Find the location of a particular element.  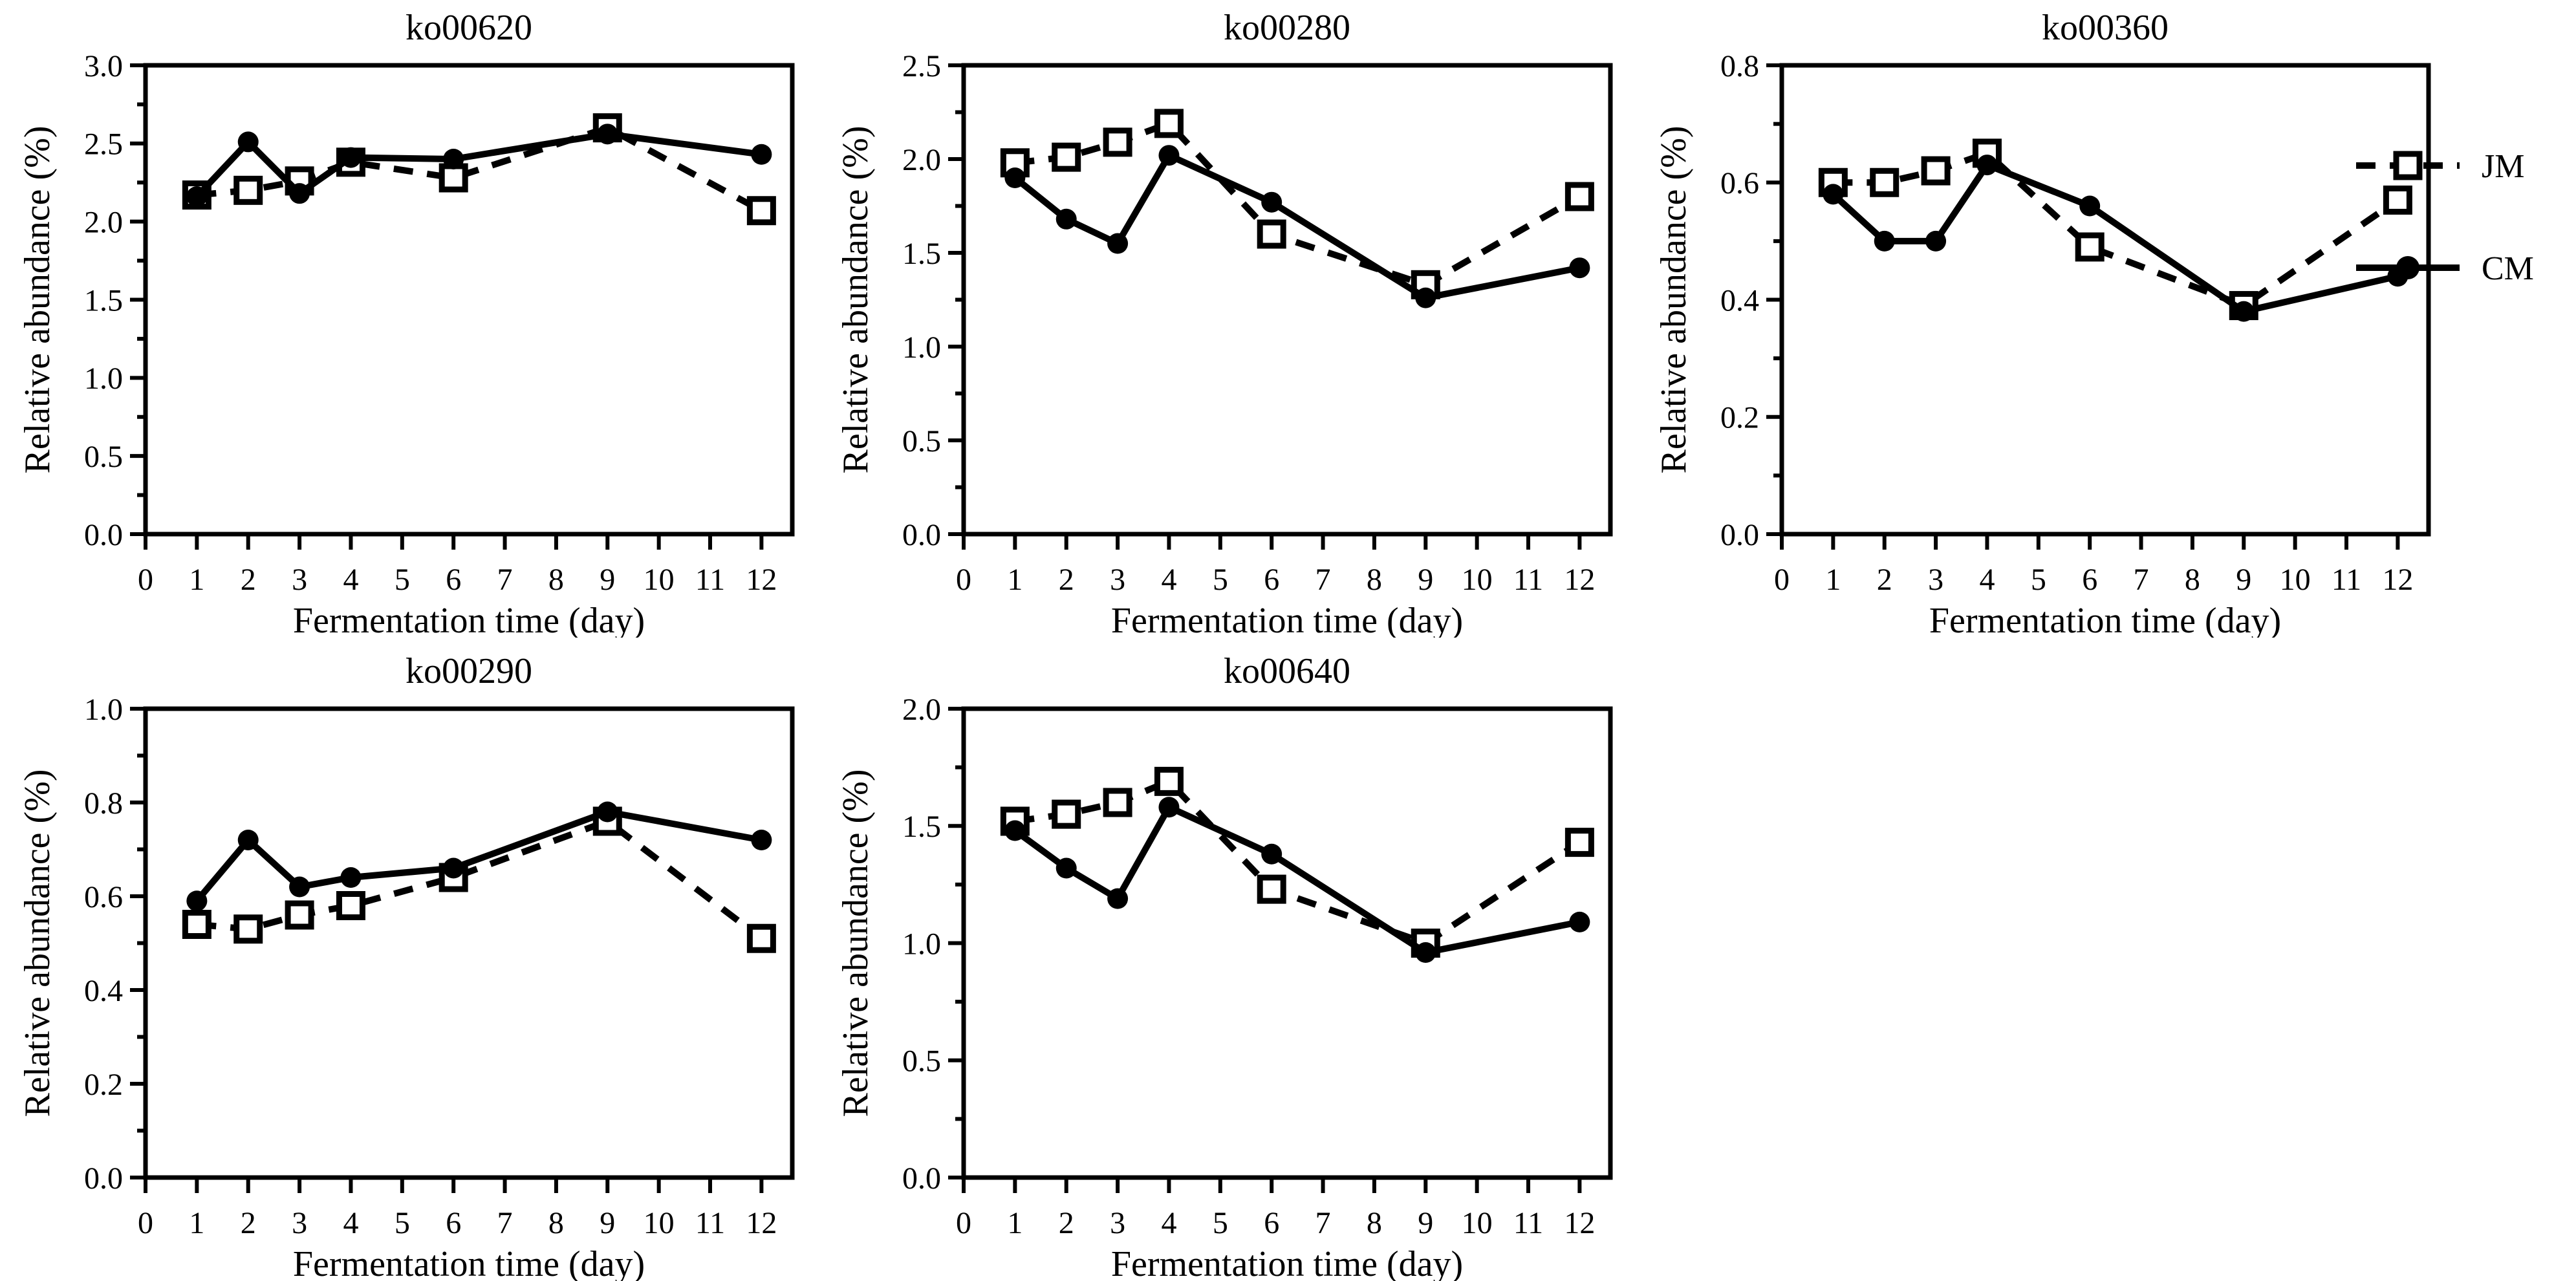

legend-label-JM: JM is located at coordinates (2503, 166).